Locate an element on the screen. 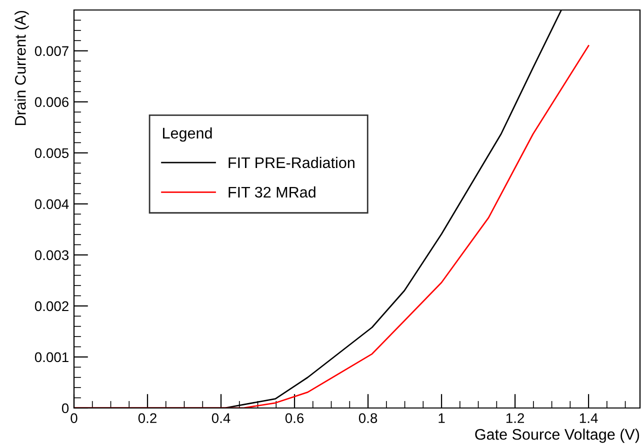 The height and width of the screenshot is (444, 644). y-tick-label: 0.006 is located at coordinates (51, 102).